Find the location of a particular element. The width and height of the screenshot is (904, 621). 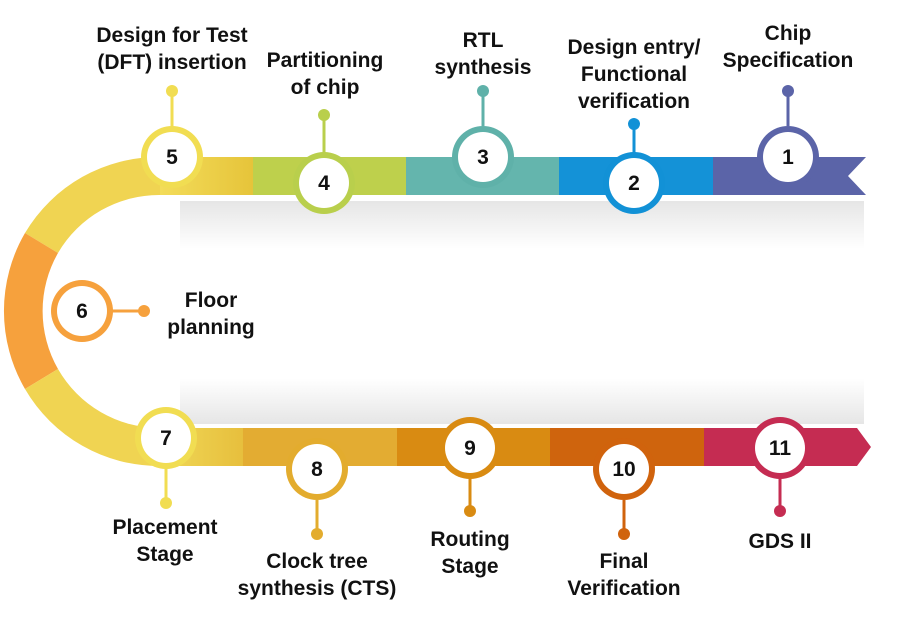

badge-number: 5 is located at coordinates (172, 157).